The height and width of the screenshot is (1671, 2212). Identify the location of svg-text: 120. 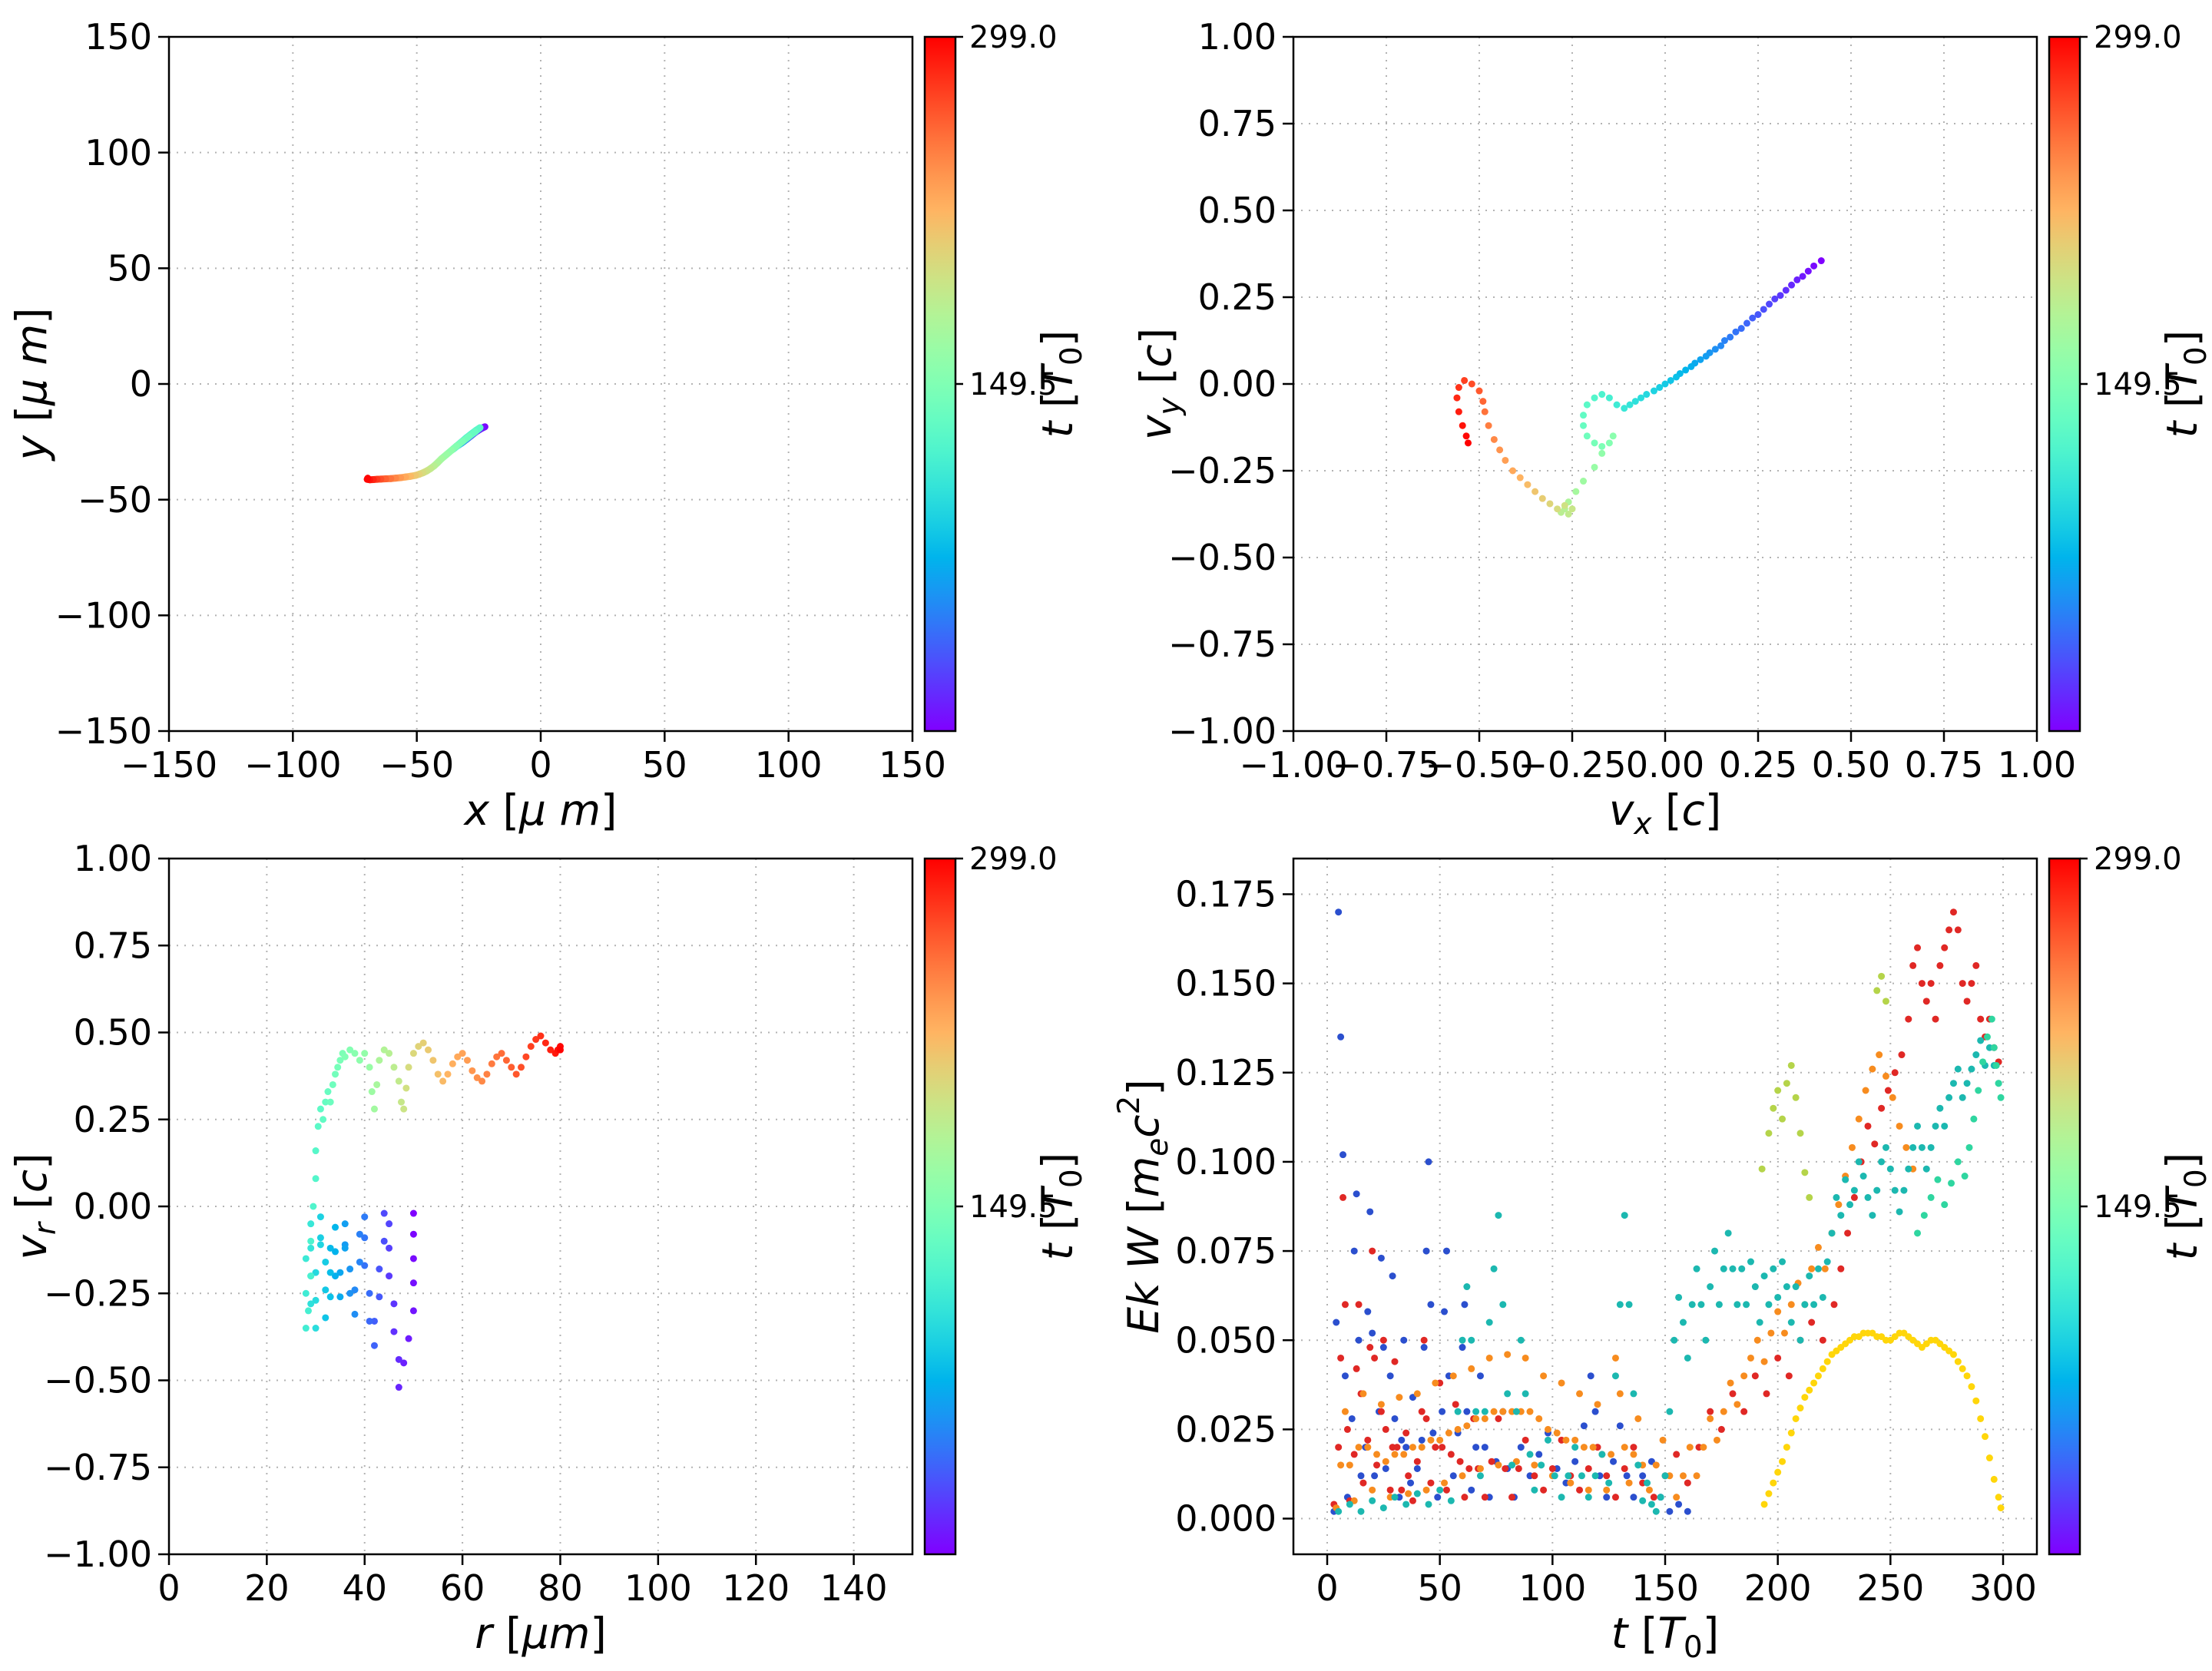
(756, 1588).